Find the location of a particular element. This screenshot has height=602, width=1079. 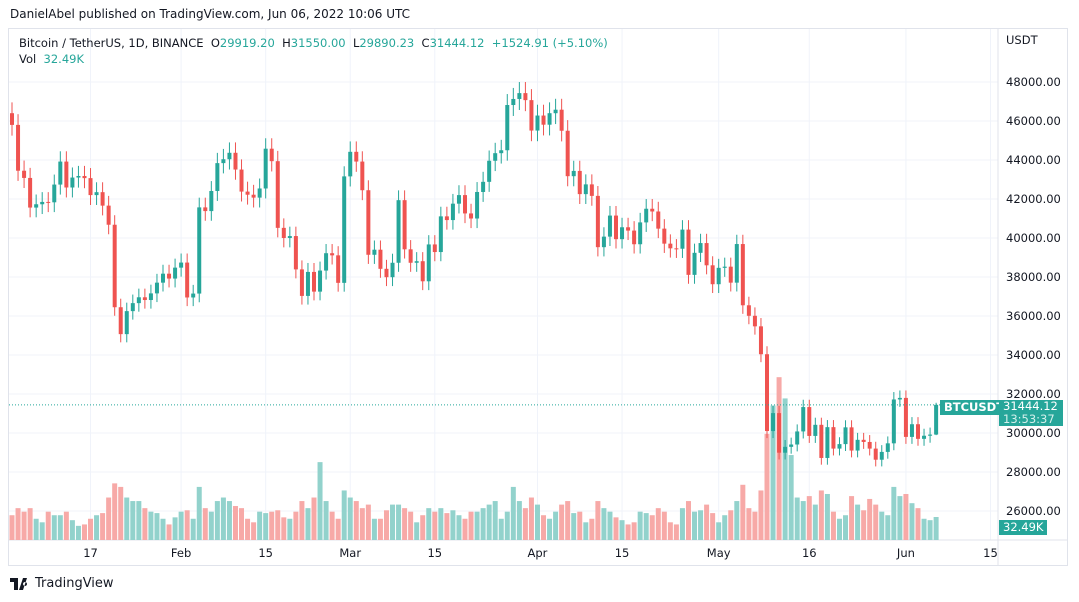

y-tick-label: 34000.00 is located at coordinates (1033, 355).